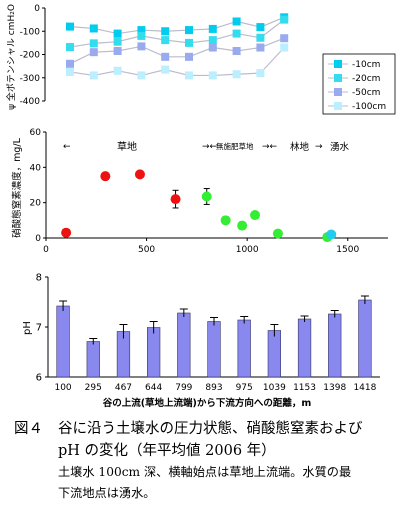  I want to click on potential-y-tick-label: -400, so click(30, 102).